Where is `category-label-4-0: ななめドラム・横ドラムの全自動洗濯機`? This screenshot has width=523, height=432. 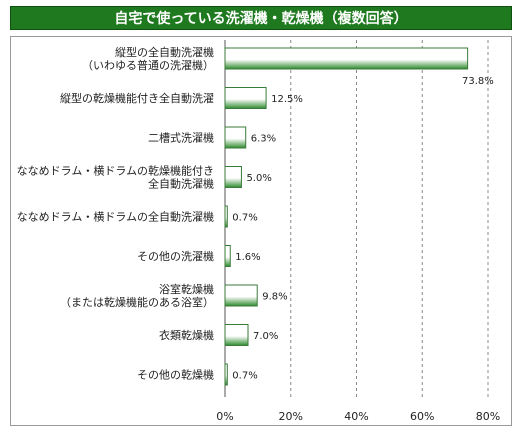 category-label-4-0: ななめドラム・横ドラムの全自動洗濯機 is located at coordinates (115, 217).